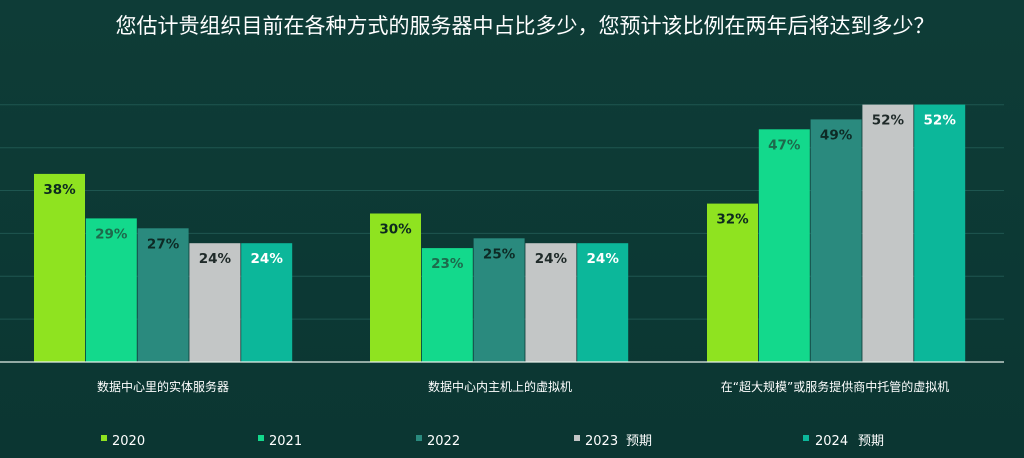 This screenshot has width=1024, height=458. I want to click on data-label-2022-category-0: 27%, so click(163, 244).